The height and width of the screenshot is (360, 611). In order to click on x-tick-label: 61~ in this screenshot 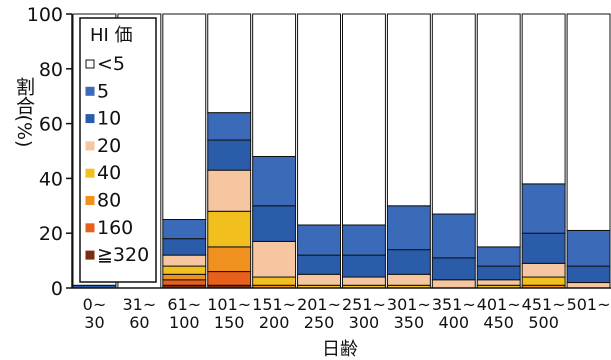, I will do `click(184, 304)`.